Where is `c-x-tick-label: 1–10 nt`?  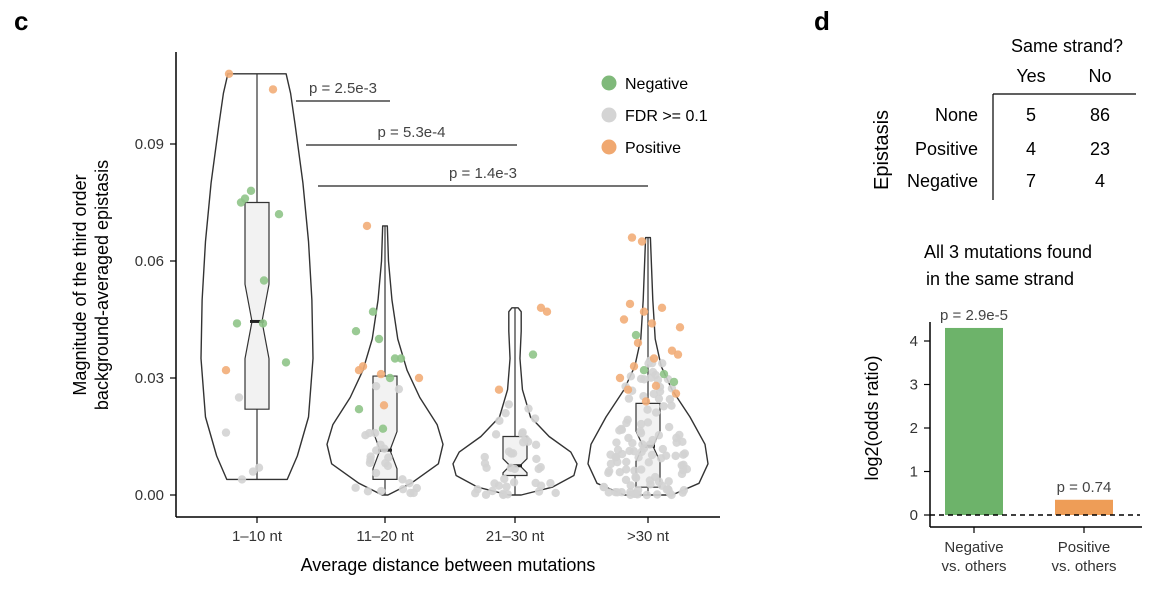 c-x-tick-label: 1–10 nt is located at coordinates (257, 536).